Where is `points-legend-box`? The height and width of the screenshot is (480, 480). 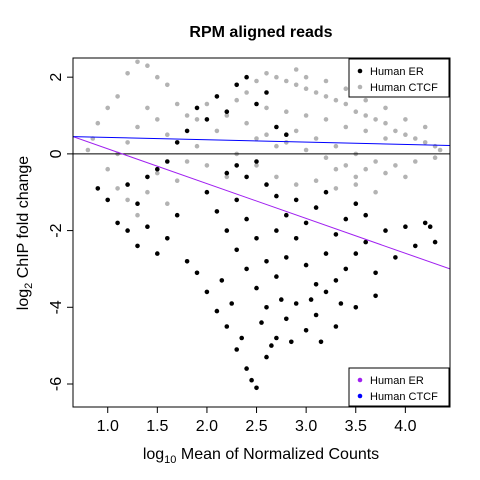
points-legend-box is located at coordinates (399, 78).